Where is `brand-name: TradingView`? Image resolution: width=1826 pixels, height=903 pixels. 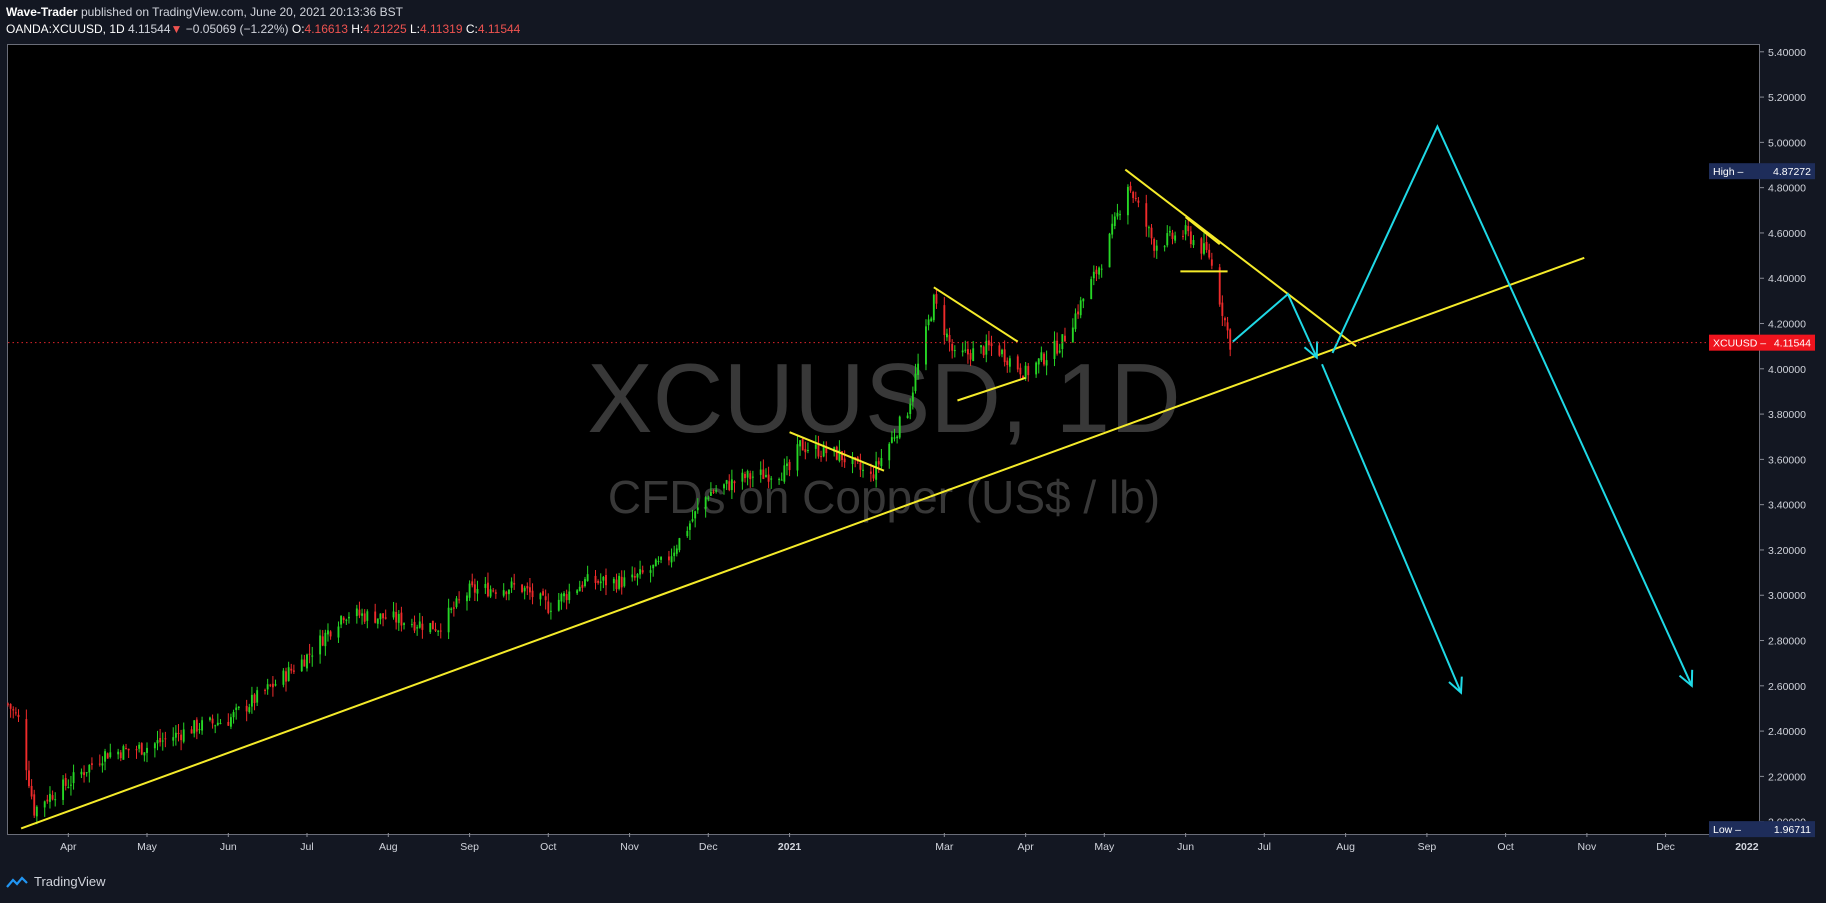 brand-name: TradingView is located at coordinates (70, 881).